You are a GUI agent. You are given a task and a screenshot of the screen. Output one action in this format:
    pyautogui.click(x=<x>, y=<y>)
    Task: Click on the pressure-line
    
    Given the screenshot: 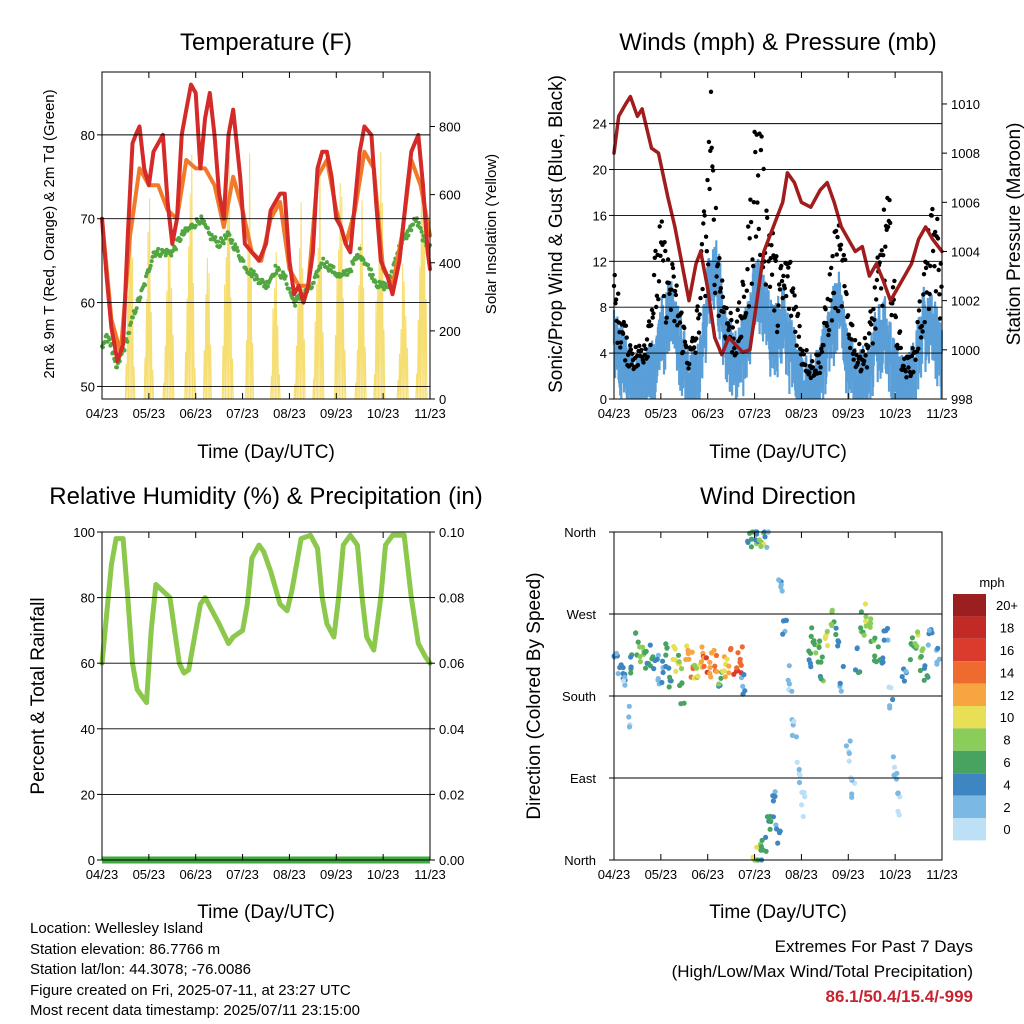 What is the action you would take?
    pyautogui.click(x=778, y=225)
    